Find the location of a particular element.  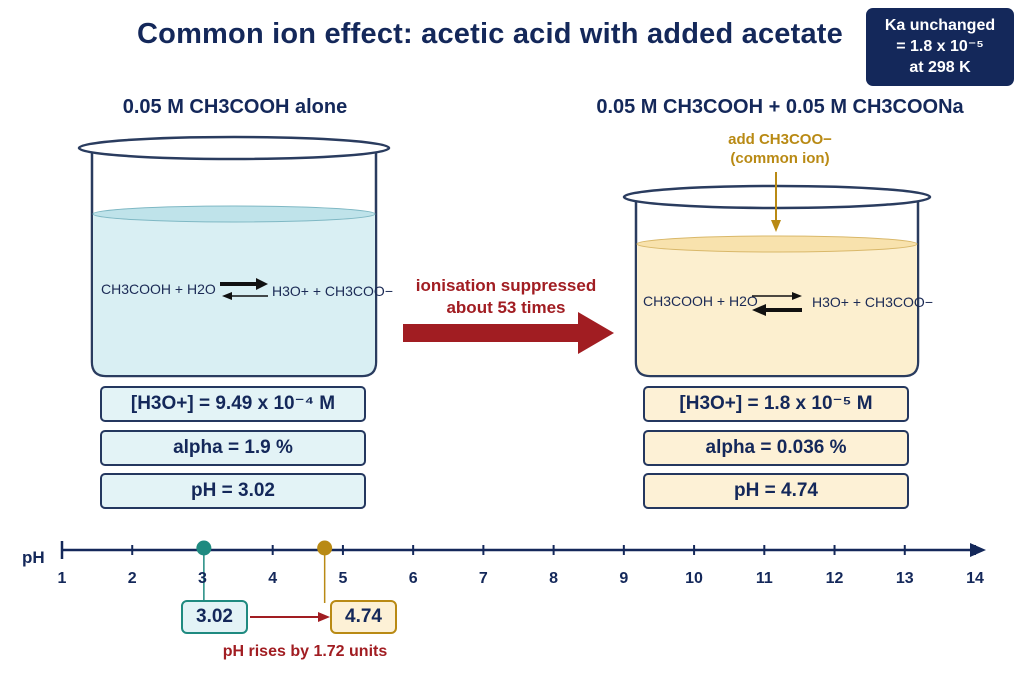

left-ph-box: pH = 3.02 is located at coordinates (233, 491).